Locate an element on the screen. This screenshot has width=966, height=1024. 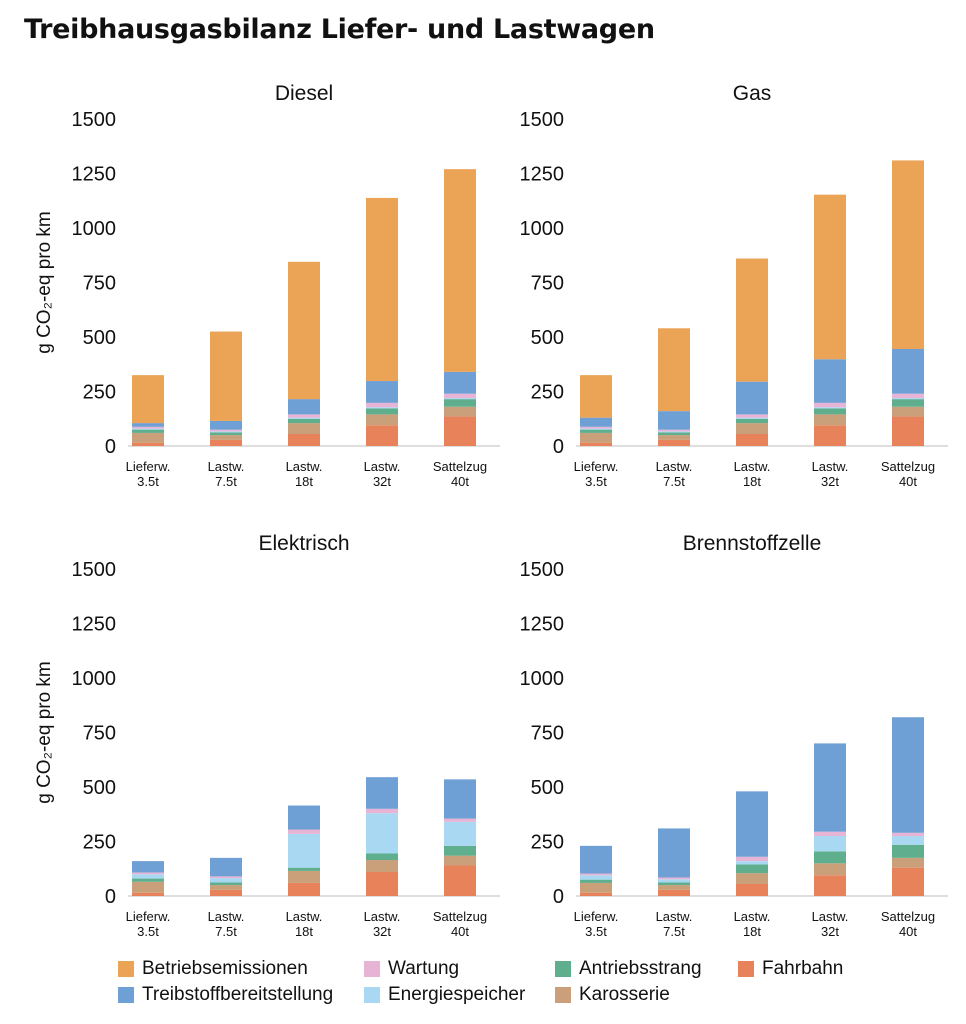
legend-label: Energiespeicher is located at coordinates (457, 994).